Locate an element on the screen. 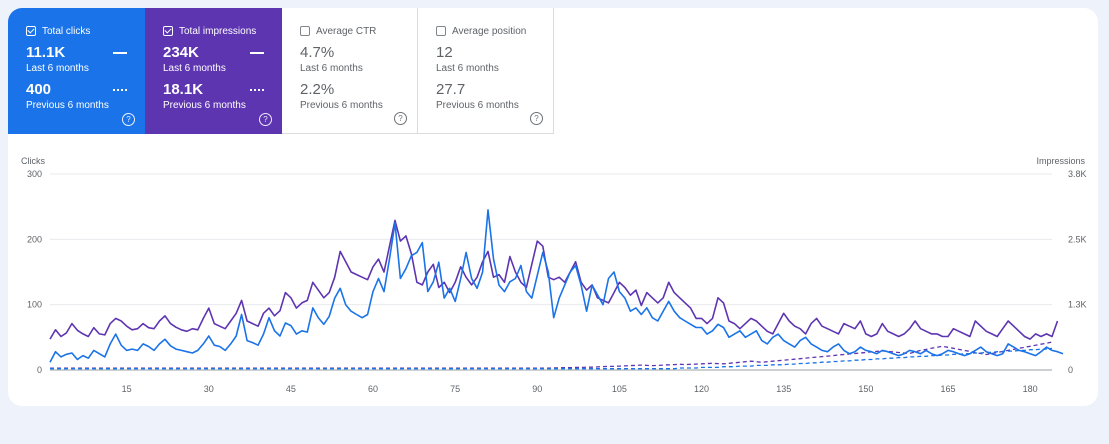  checkbox-total-clicks is located at coordinates (31, 31).